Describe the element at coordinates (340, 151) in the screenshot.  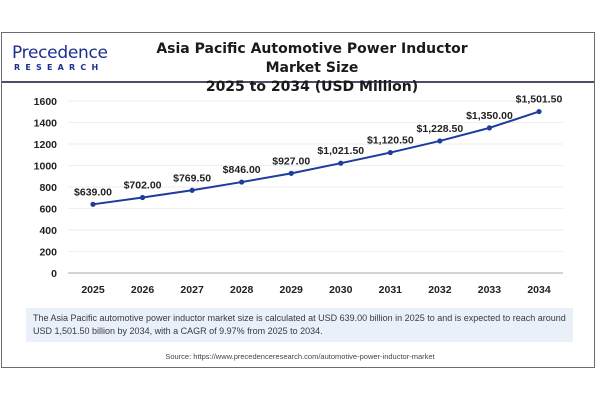
I see `data-label: $1,021.50` at that location.